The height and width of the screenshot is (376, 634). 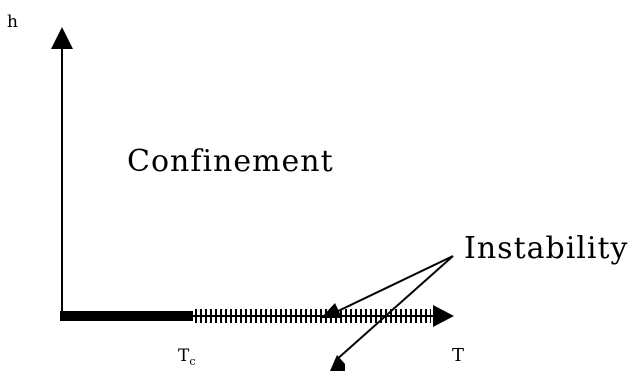 What do you see at coordinates (230, 161) in the screenshot?
I see `confinement-label: Confinement` at bounding box center [230, 161].